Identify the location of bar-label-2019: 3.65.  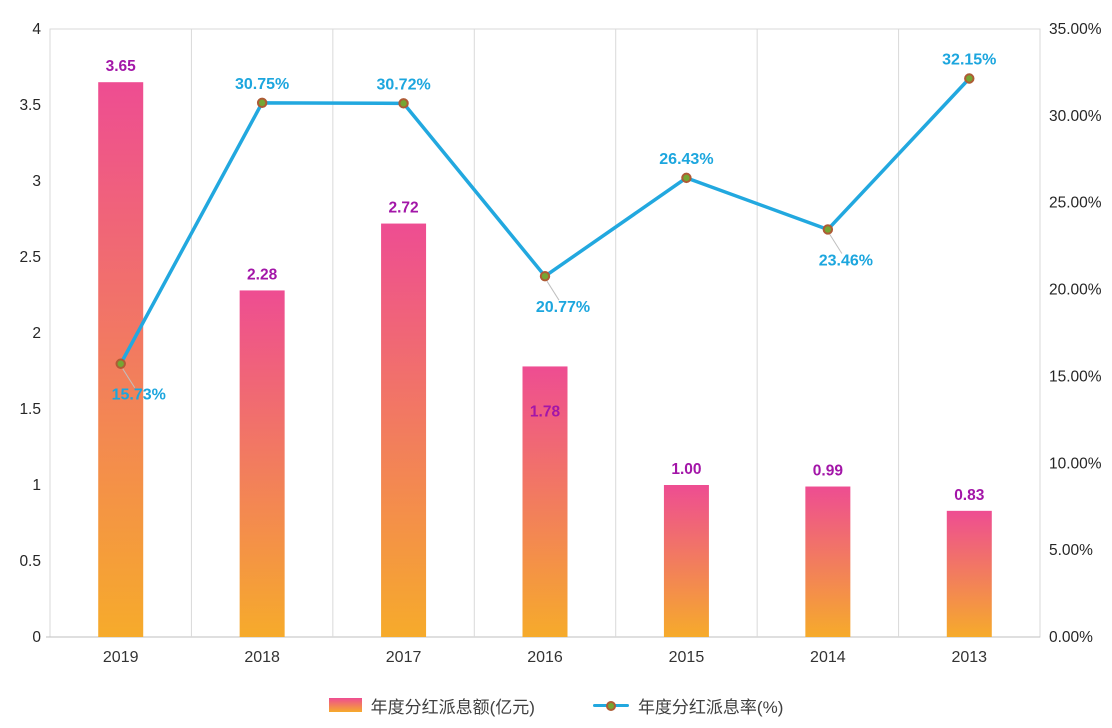
(121, 66).